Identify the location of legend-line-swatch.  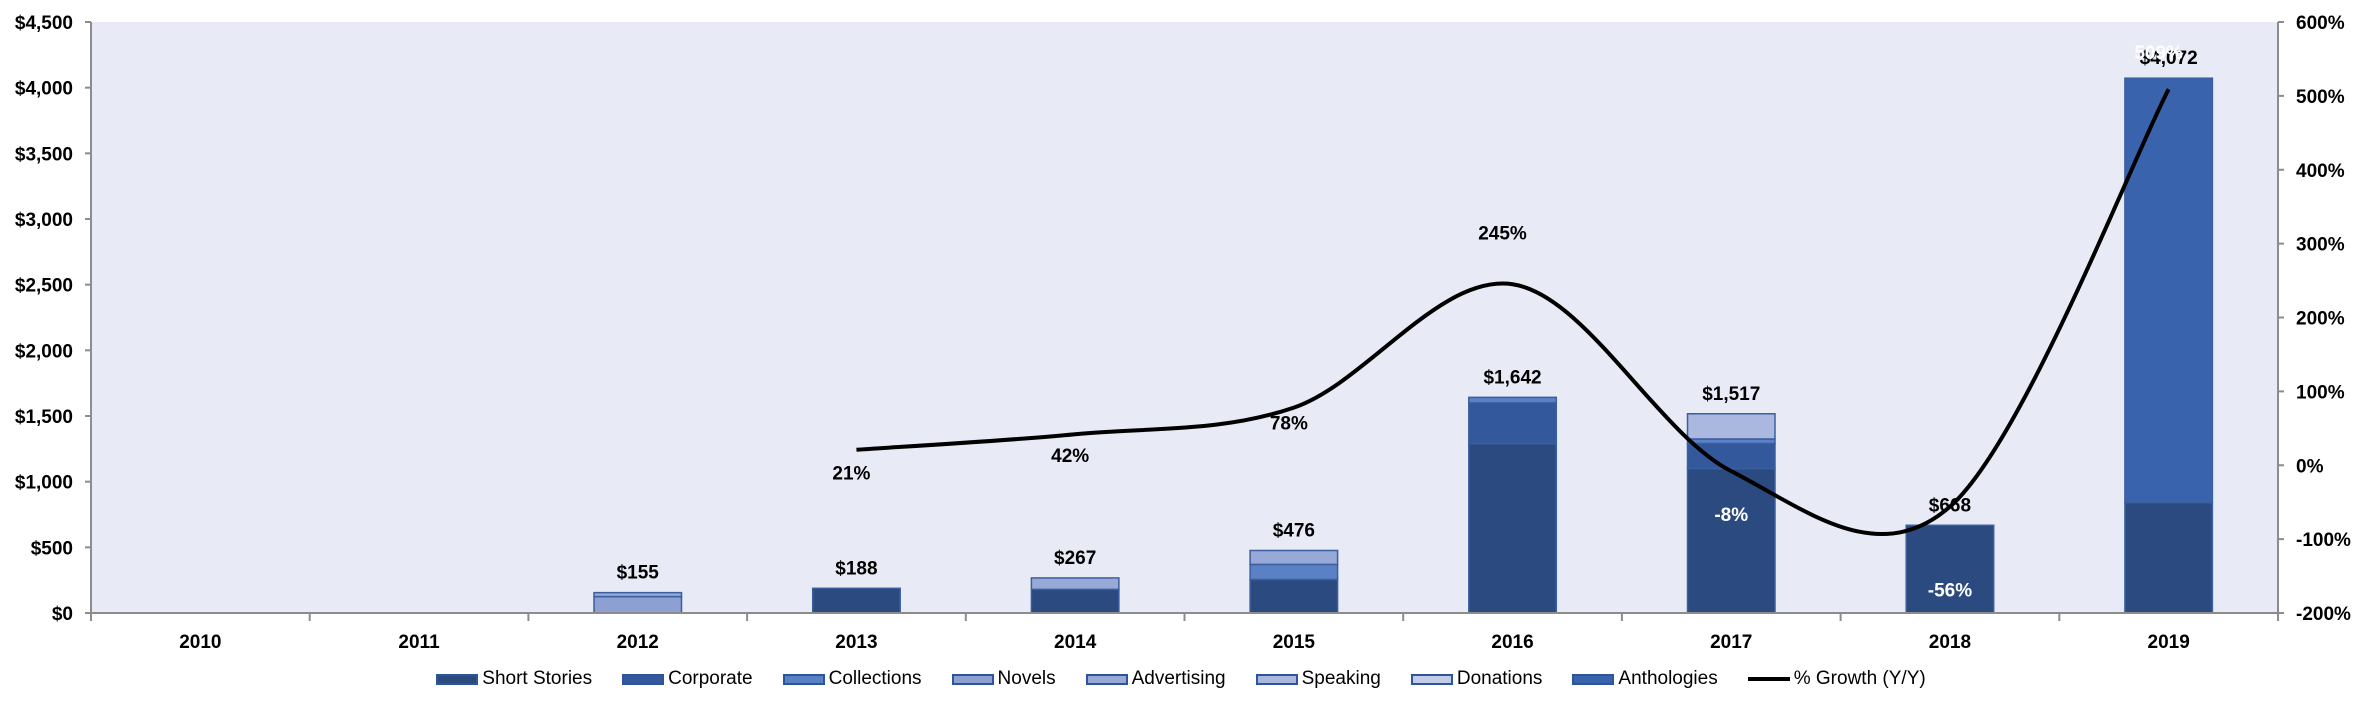
(1768, 679).